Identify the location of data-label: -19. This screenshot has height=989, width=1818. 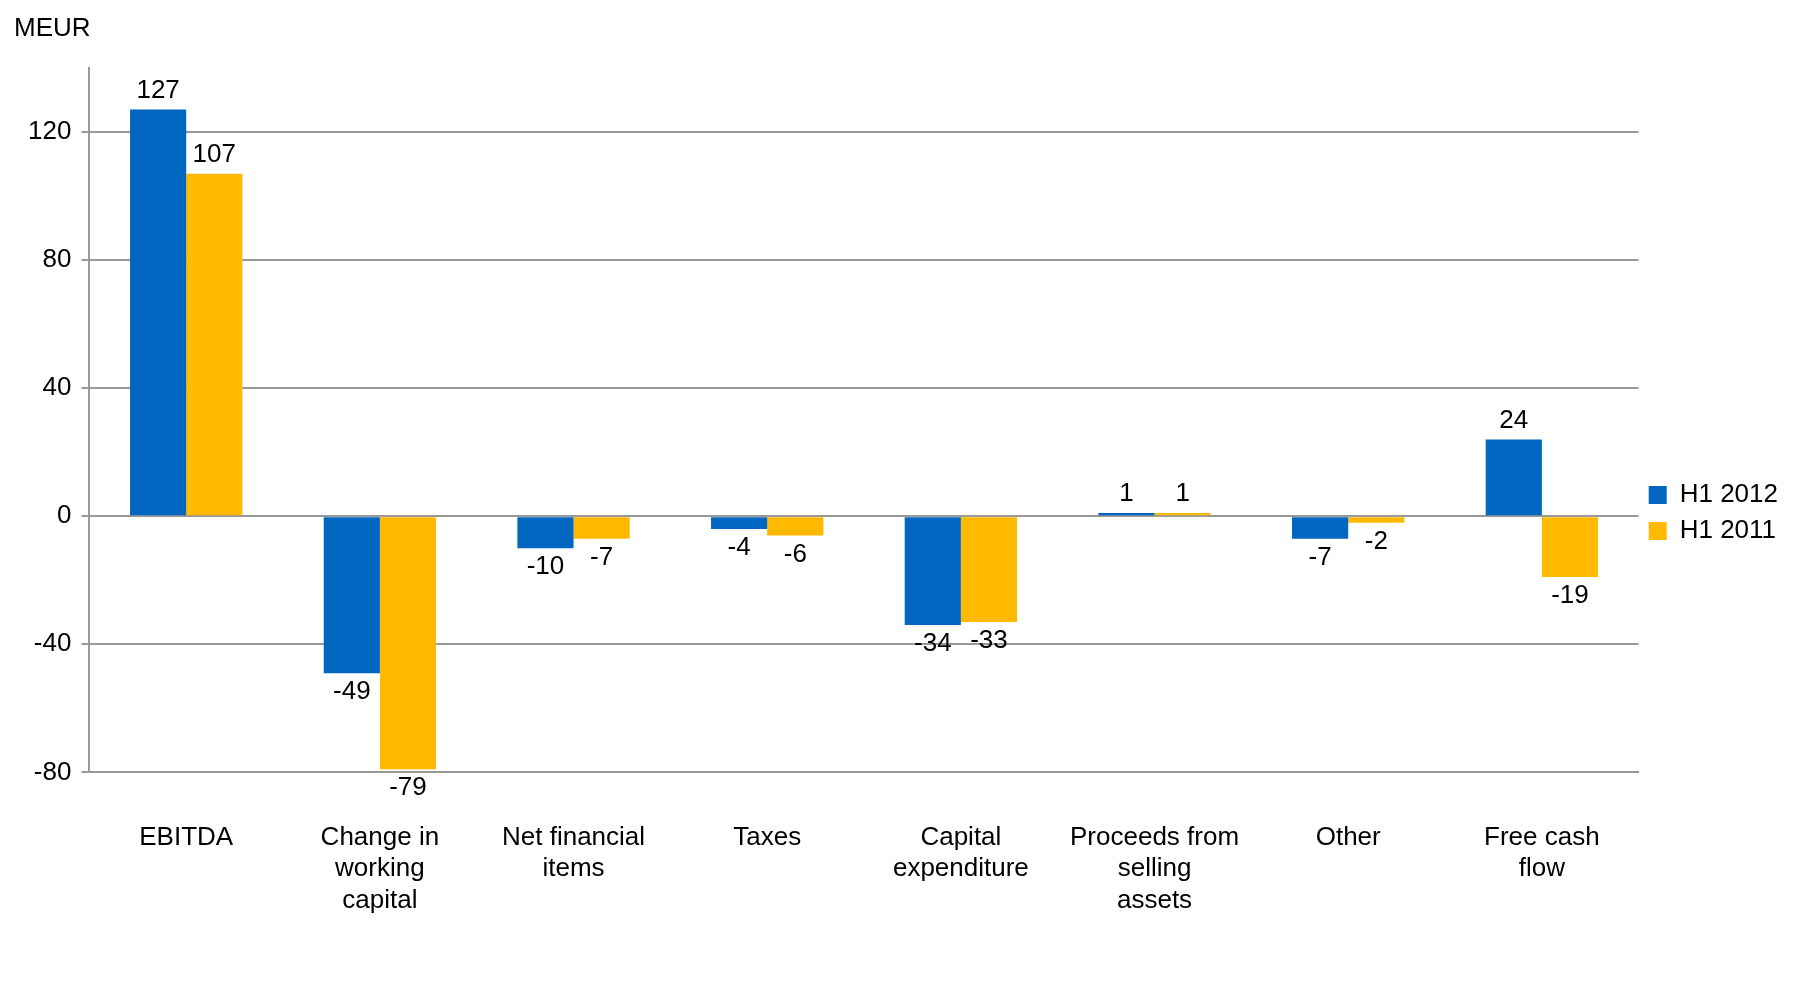
(1570, 594).